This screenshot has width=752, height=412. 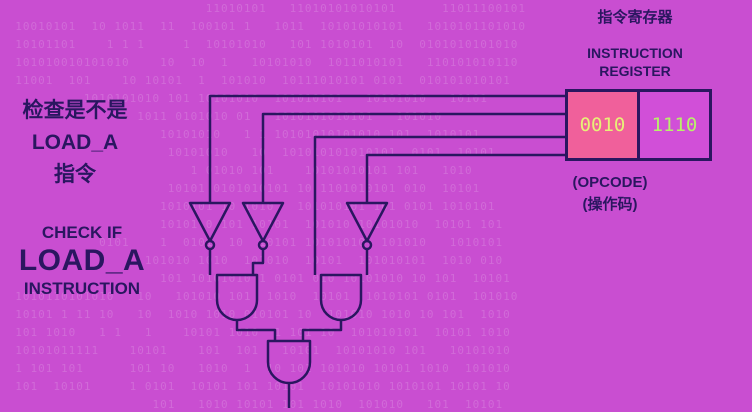 What do you see at coordinates (610, 182) in the screenshot?
I see `opcode-label-en: (OPCODE)` at bounding box center [610, 182].